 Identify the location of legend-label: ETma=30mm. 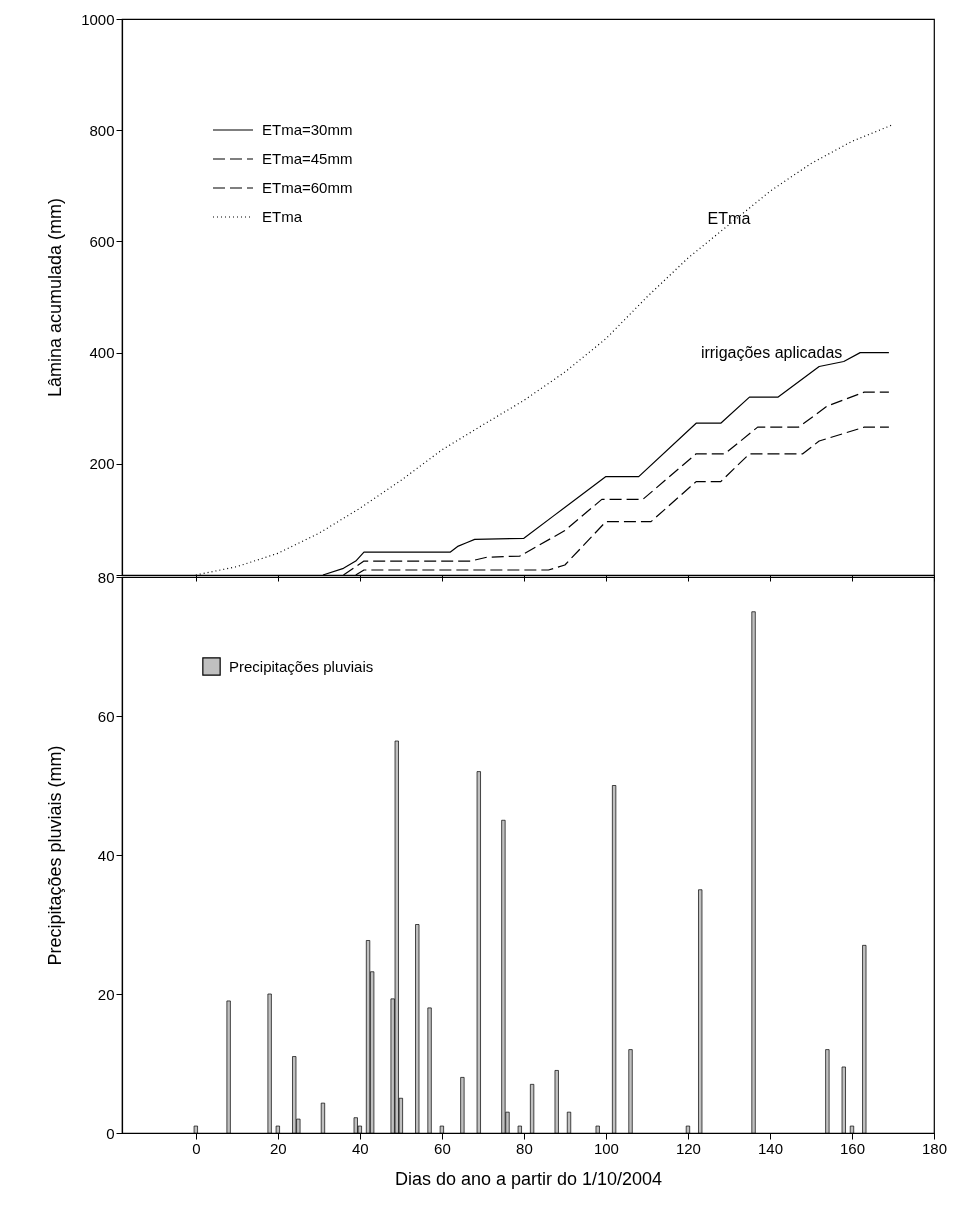
(307, 129).